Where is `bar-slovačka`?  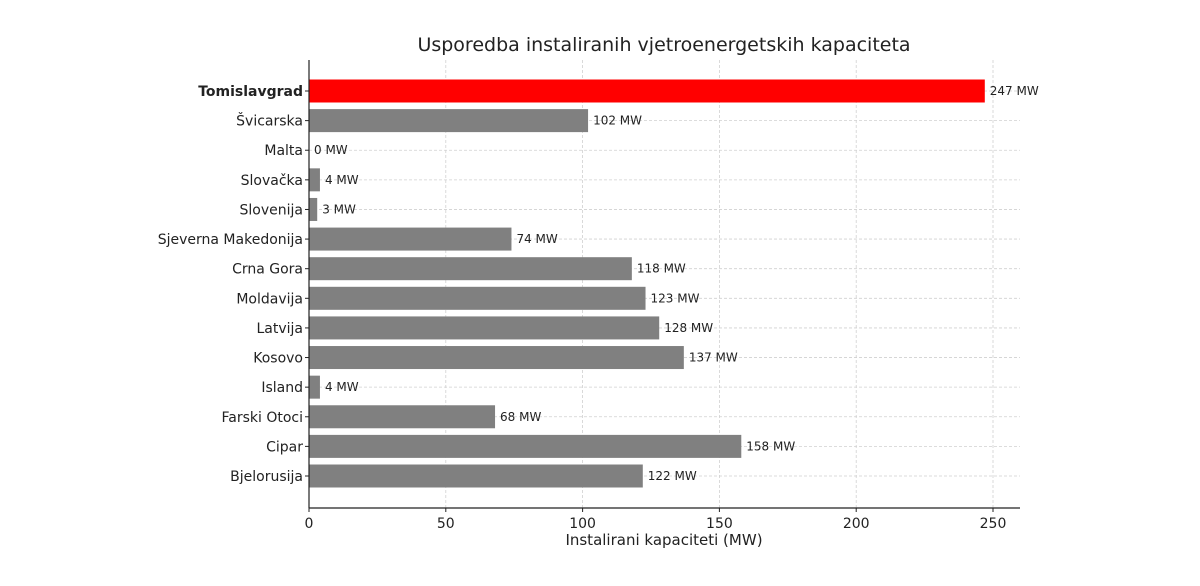 bar-slovačka is located at coordinates (314, 180).